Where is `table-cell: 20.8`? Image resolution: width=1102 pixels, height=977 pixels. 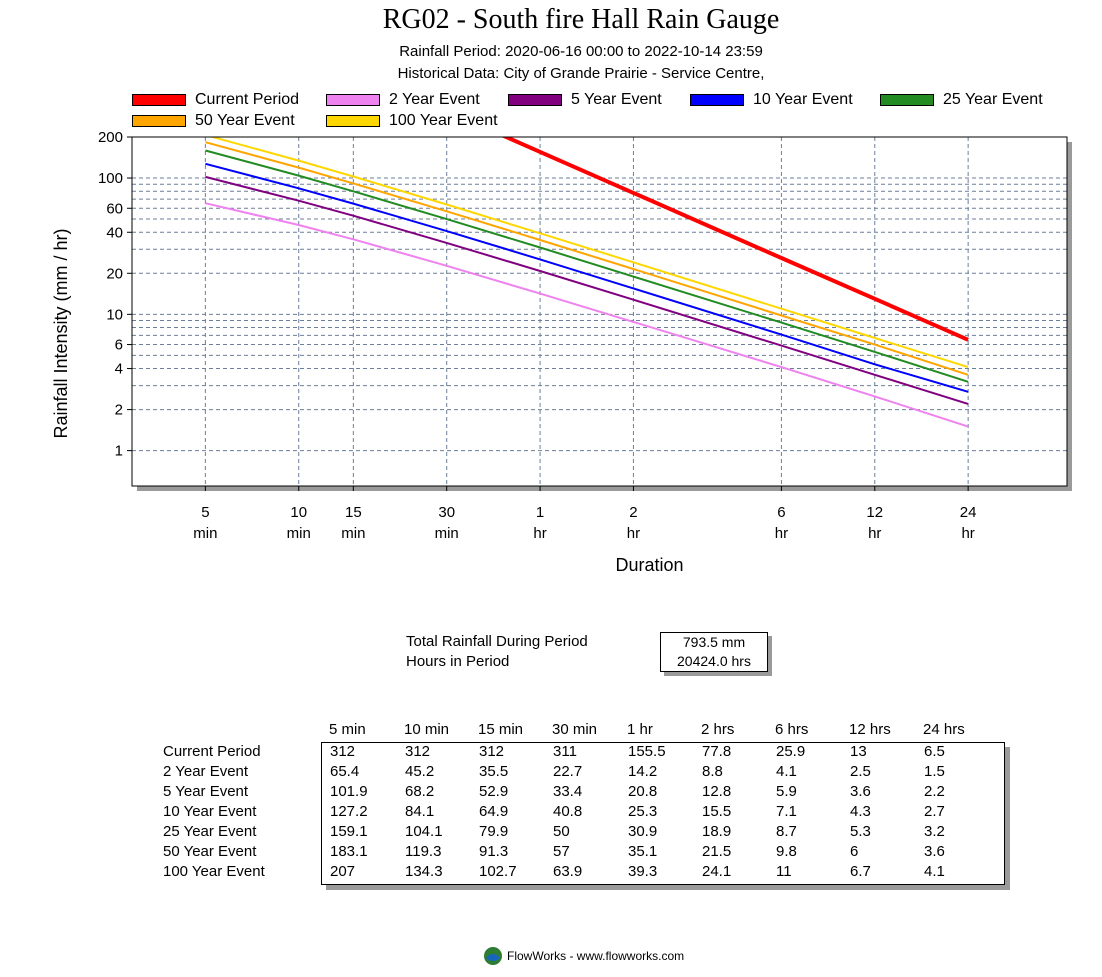
table-cell: 20.8 is located at coordinates (643, 791).